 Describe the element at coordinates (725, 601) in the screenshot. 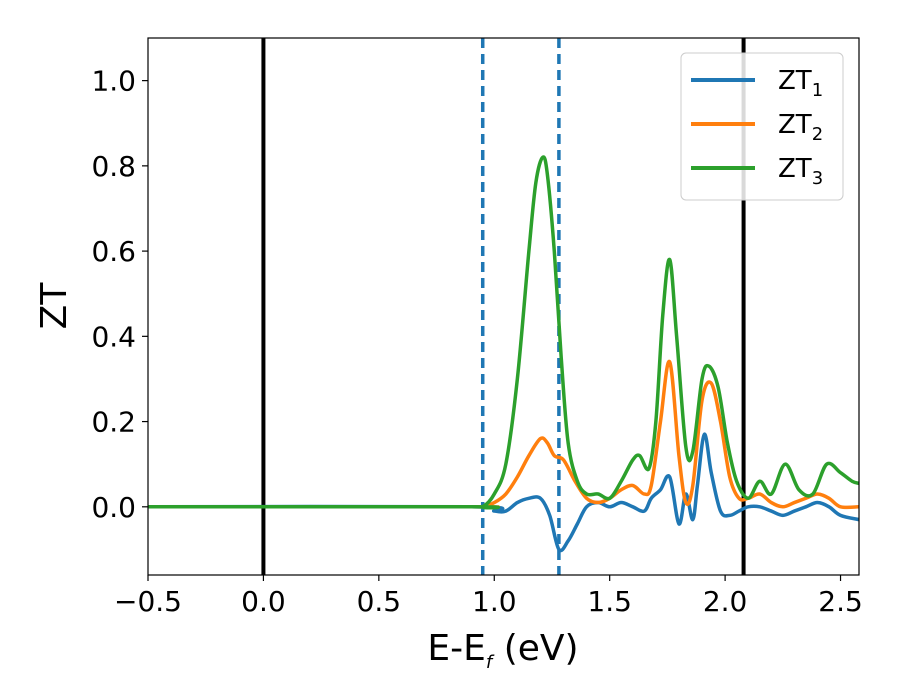

I see `x-tick-label: 2.0` at that location.